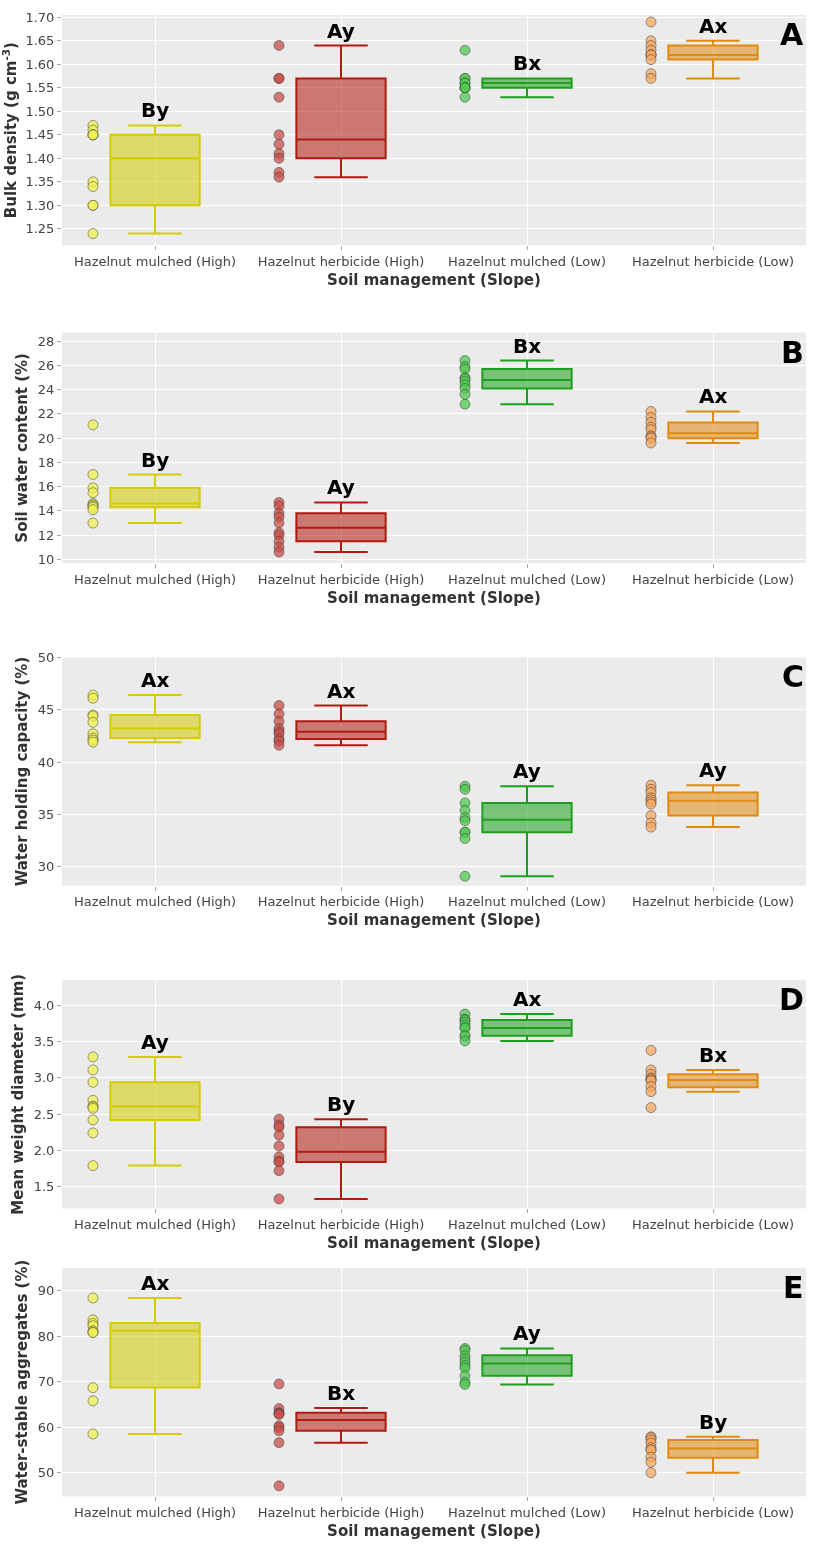  What do you see at coordinates (44, 1078) in the screenshot?
I see `y-tick-label: 3.0` at bounding box center [44, 1078].